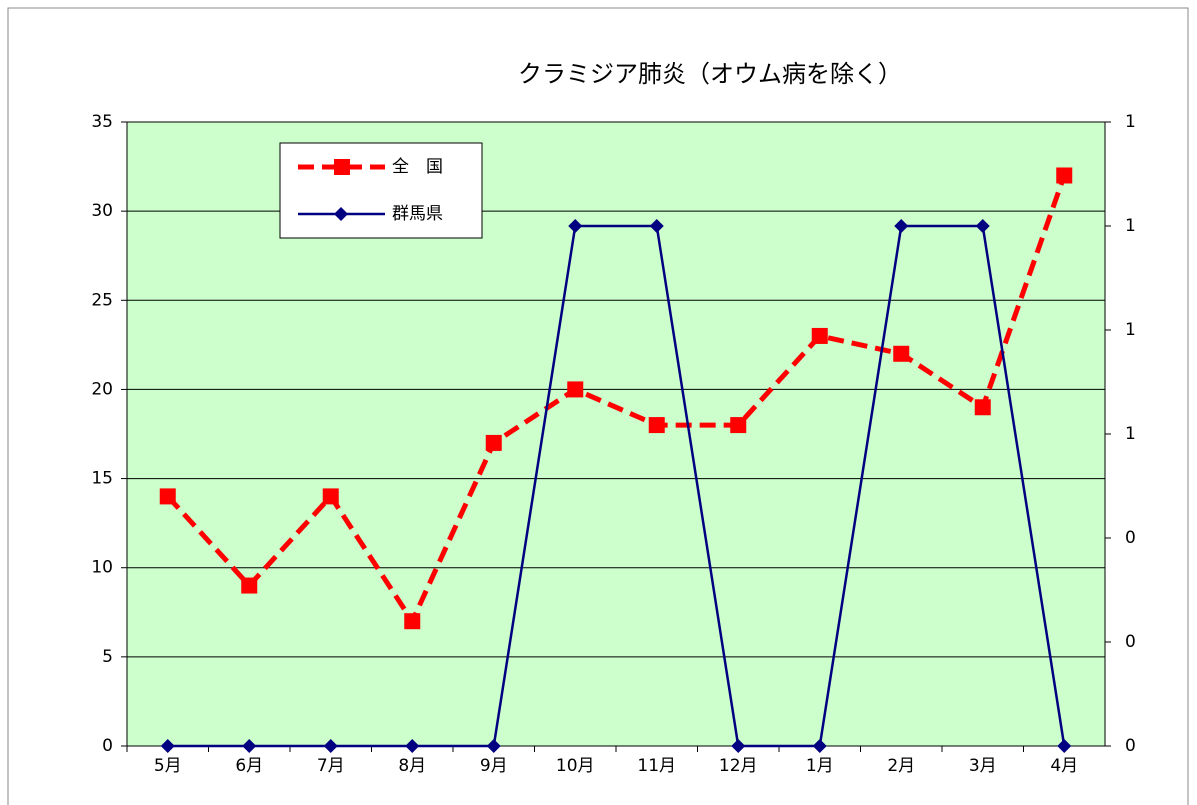  I want to click on x-tick-label: 2月, so click(901, 766).